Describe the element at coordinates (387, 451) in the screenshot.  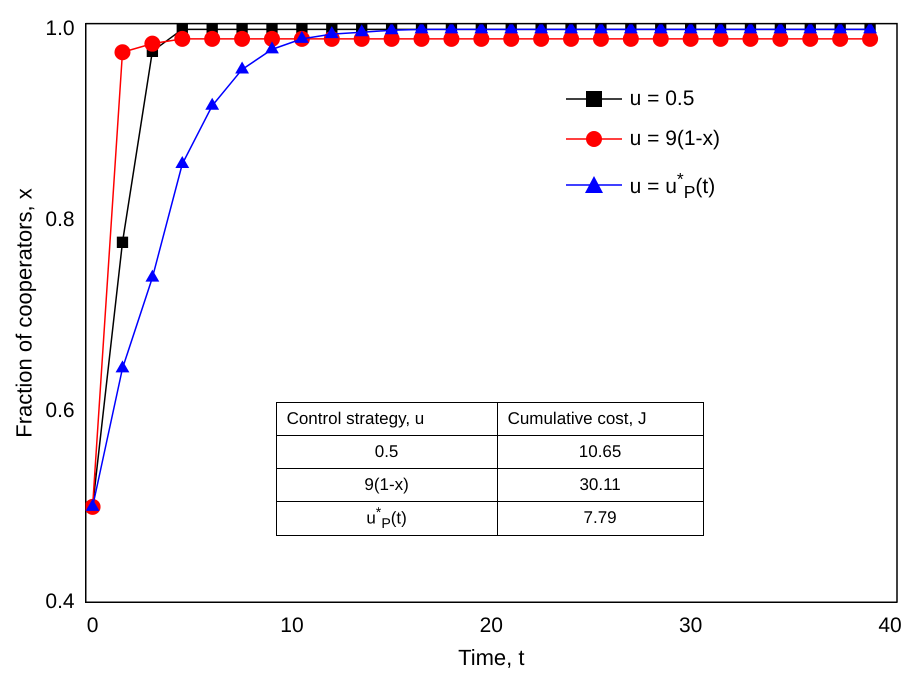
I see `annotation: 0.5` at that location.